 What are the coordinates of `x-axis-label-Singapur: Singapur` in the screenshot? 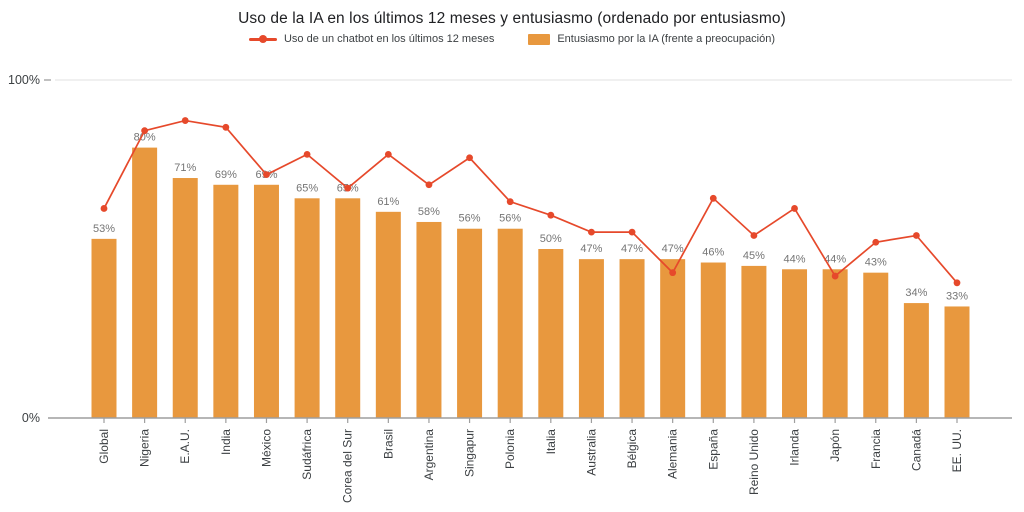 It's located at (470, 453).